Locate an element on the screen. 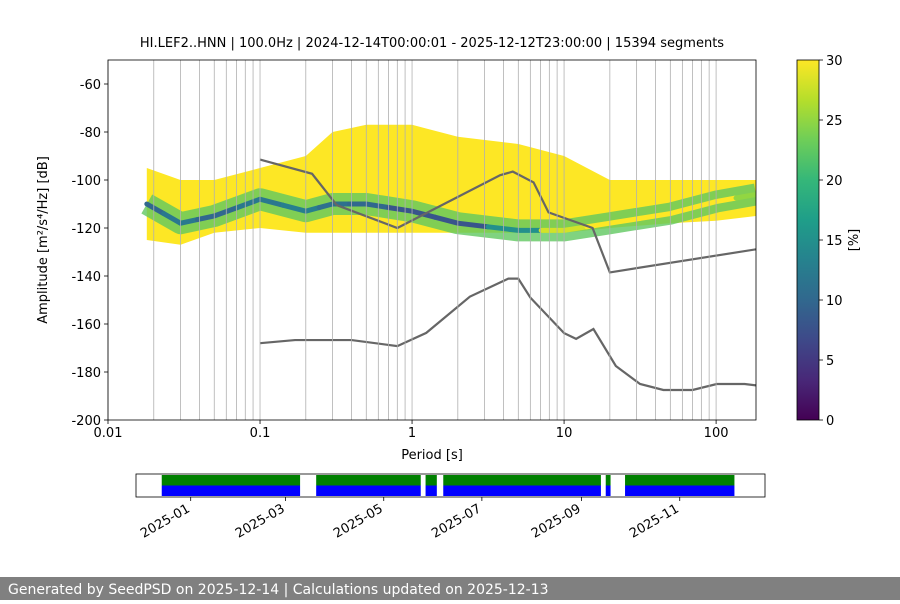 The image size is (900, 604). y-axis-label: Amplitude [m²/s⁴/Hz] [dB] is located at coordinates (43, 240).